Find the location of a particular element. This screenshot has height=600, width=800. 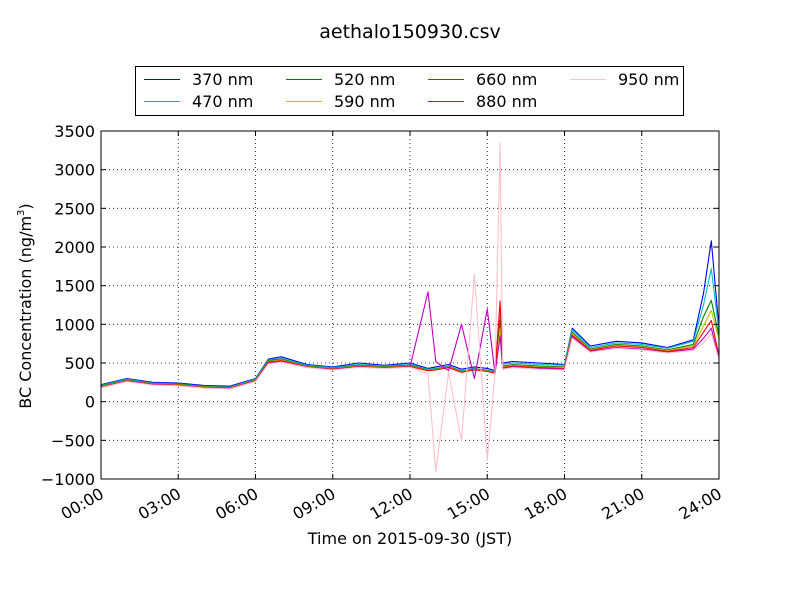

x-tick-label: 24:00 is located at coordinates (700, 504).